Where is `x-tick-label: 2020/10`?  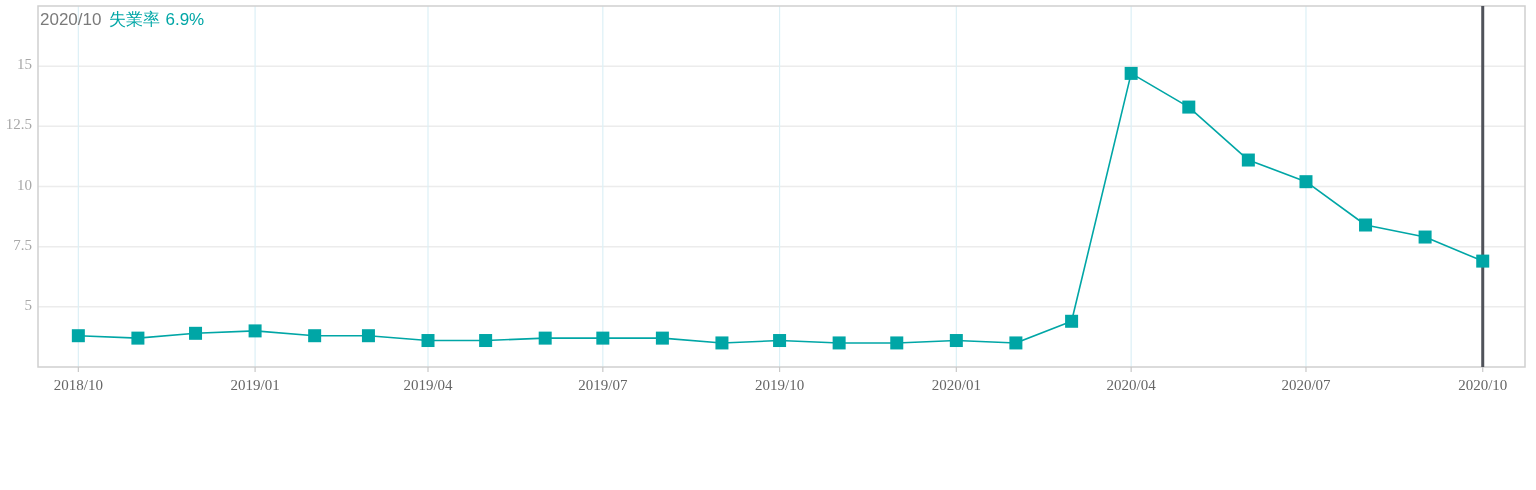
x-tick-label: 2020/10 is located at coordinates (1483, 385).